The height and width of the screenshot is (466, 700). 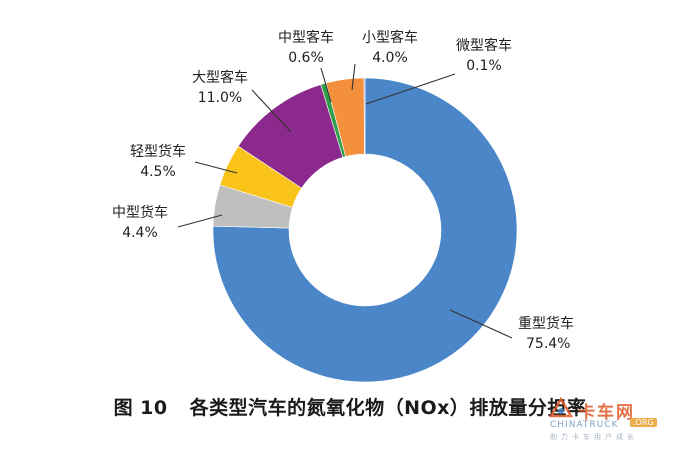 I want to click on chart-caption: 图 10 各类型汽车的氮氧化物（NOx）排放量分担率, so click(x=350, y=406).